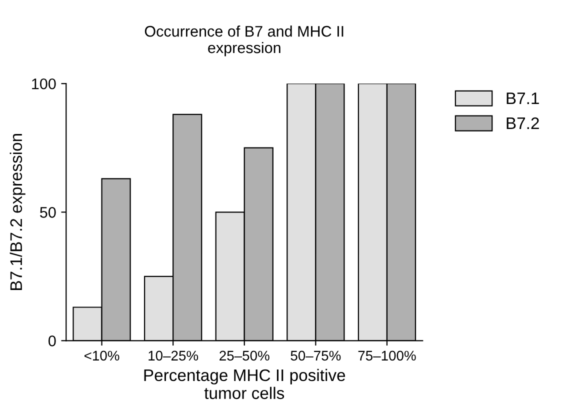 Image resolution: width=575 pixels, height=418 pixels. I want to click on legend-label: B7.2, so click(522, 123).